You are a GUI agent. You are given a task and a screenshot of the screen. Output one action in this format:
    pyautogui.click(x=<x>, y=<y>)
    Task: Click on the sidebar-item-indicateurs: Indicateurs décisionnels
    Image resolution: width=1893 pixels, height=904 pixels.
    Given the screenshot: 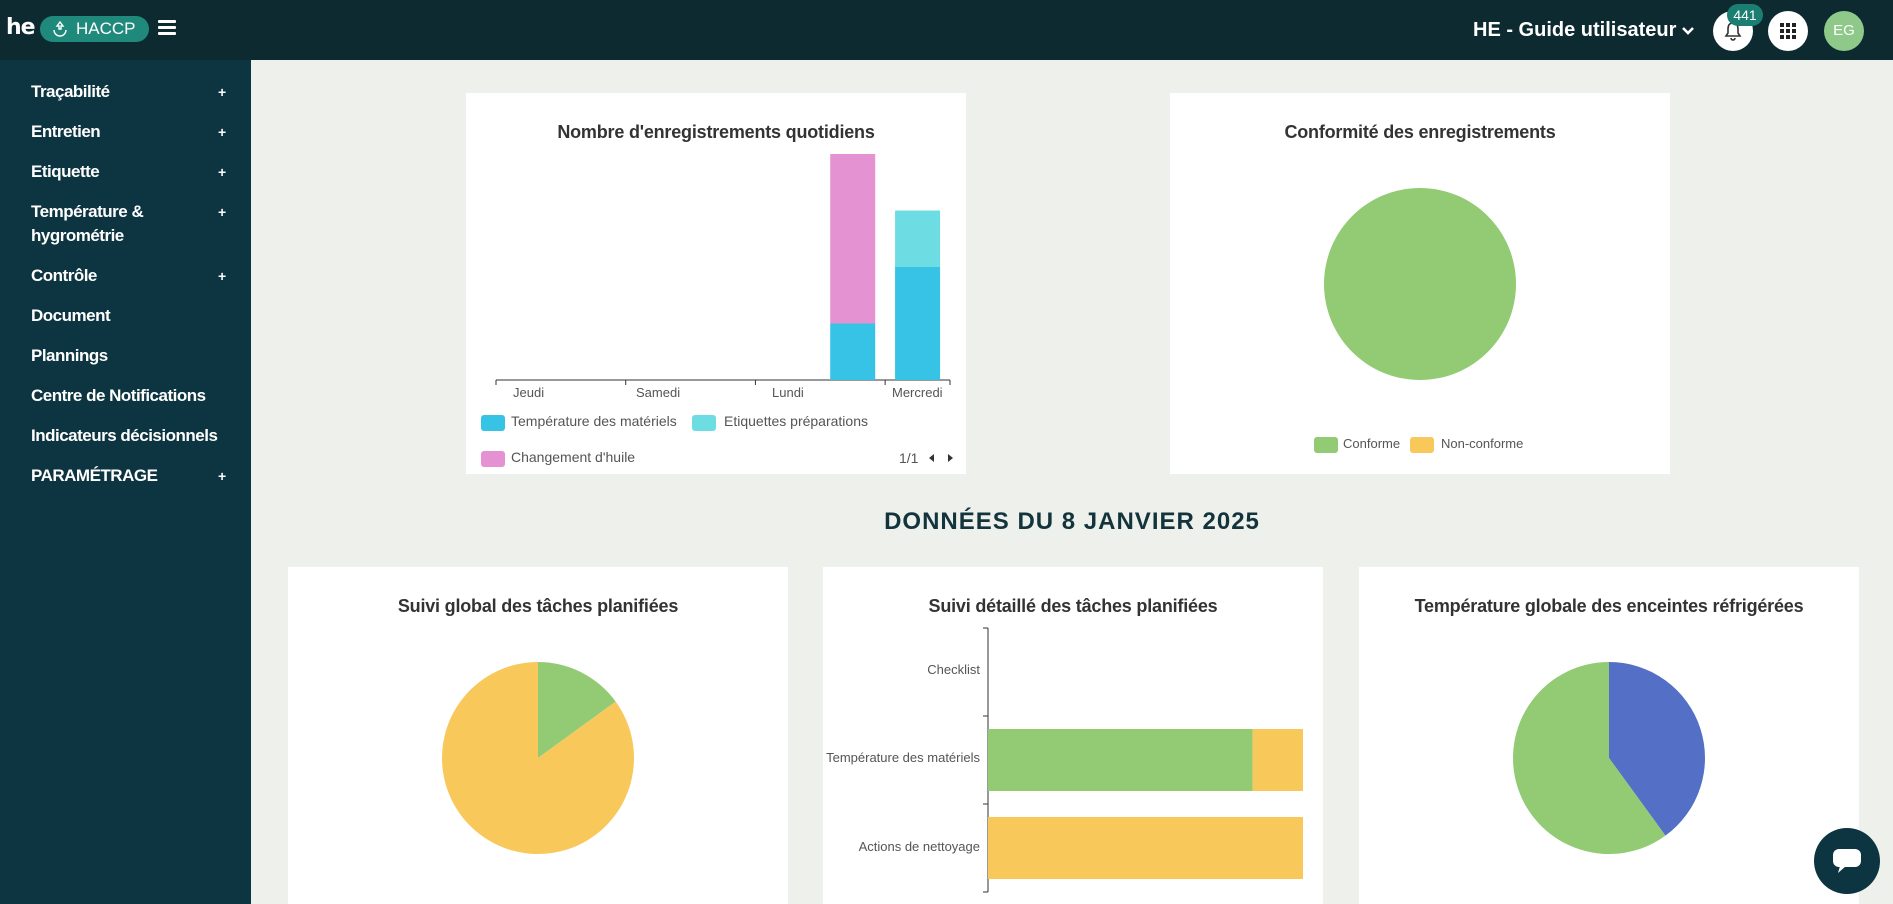 What is the action you would take?
    pyautogui.click(x=131, y=436)
    